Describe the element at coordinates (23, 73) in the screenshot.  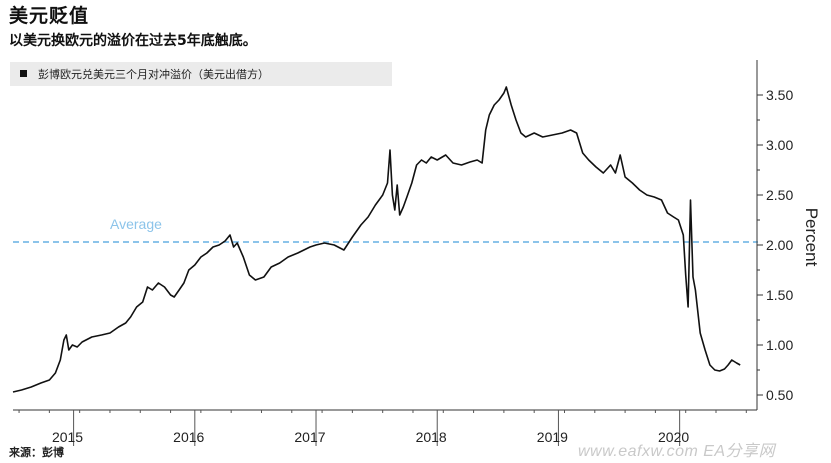
I see `legend-swatch` at that location.